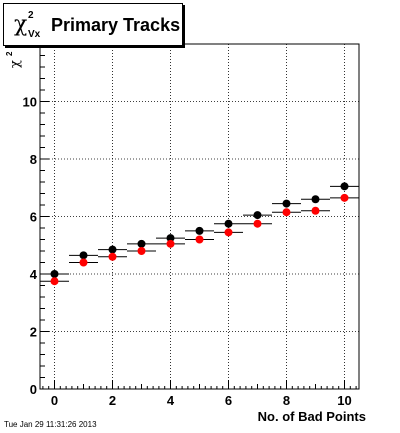 The height and width of the screenshot is (433, 400). I want to click on title-box: χ 2 Vx Primary Tracks, so click(93, 24).